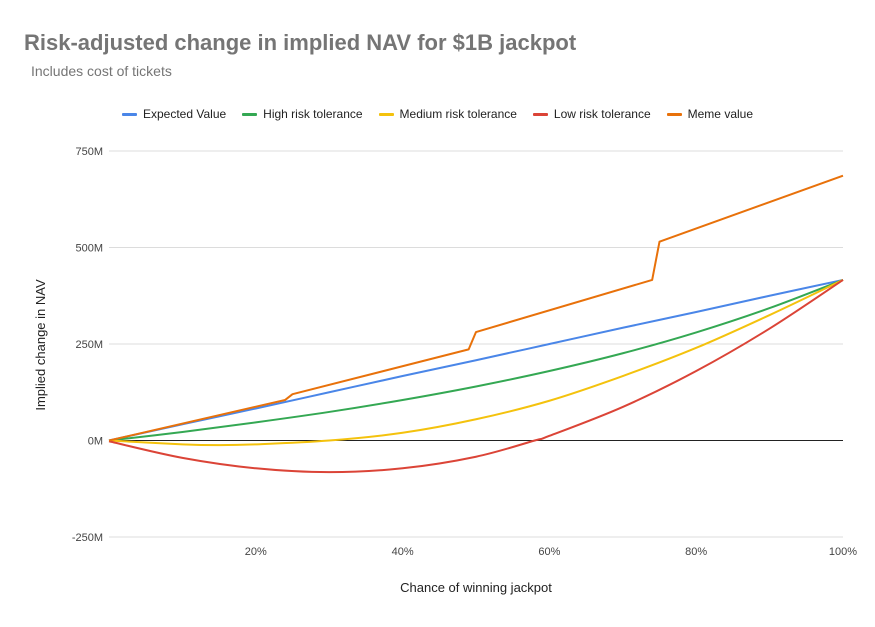 The height and width of the screenshot is (627, 875). I want to click on legend-item-expected-value: Expected Value, so click(174, 114).